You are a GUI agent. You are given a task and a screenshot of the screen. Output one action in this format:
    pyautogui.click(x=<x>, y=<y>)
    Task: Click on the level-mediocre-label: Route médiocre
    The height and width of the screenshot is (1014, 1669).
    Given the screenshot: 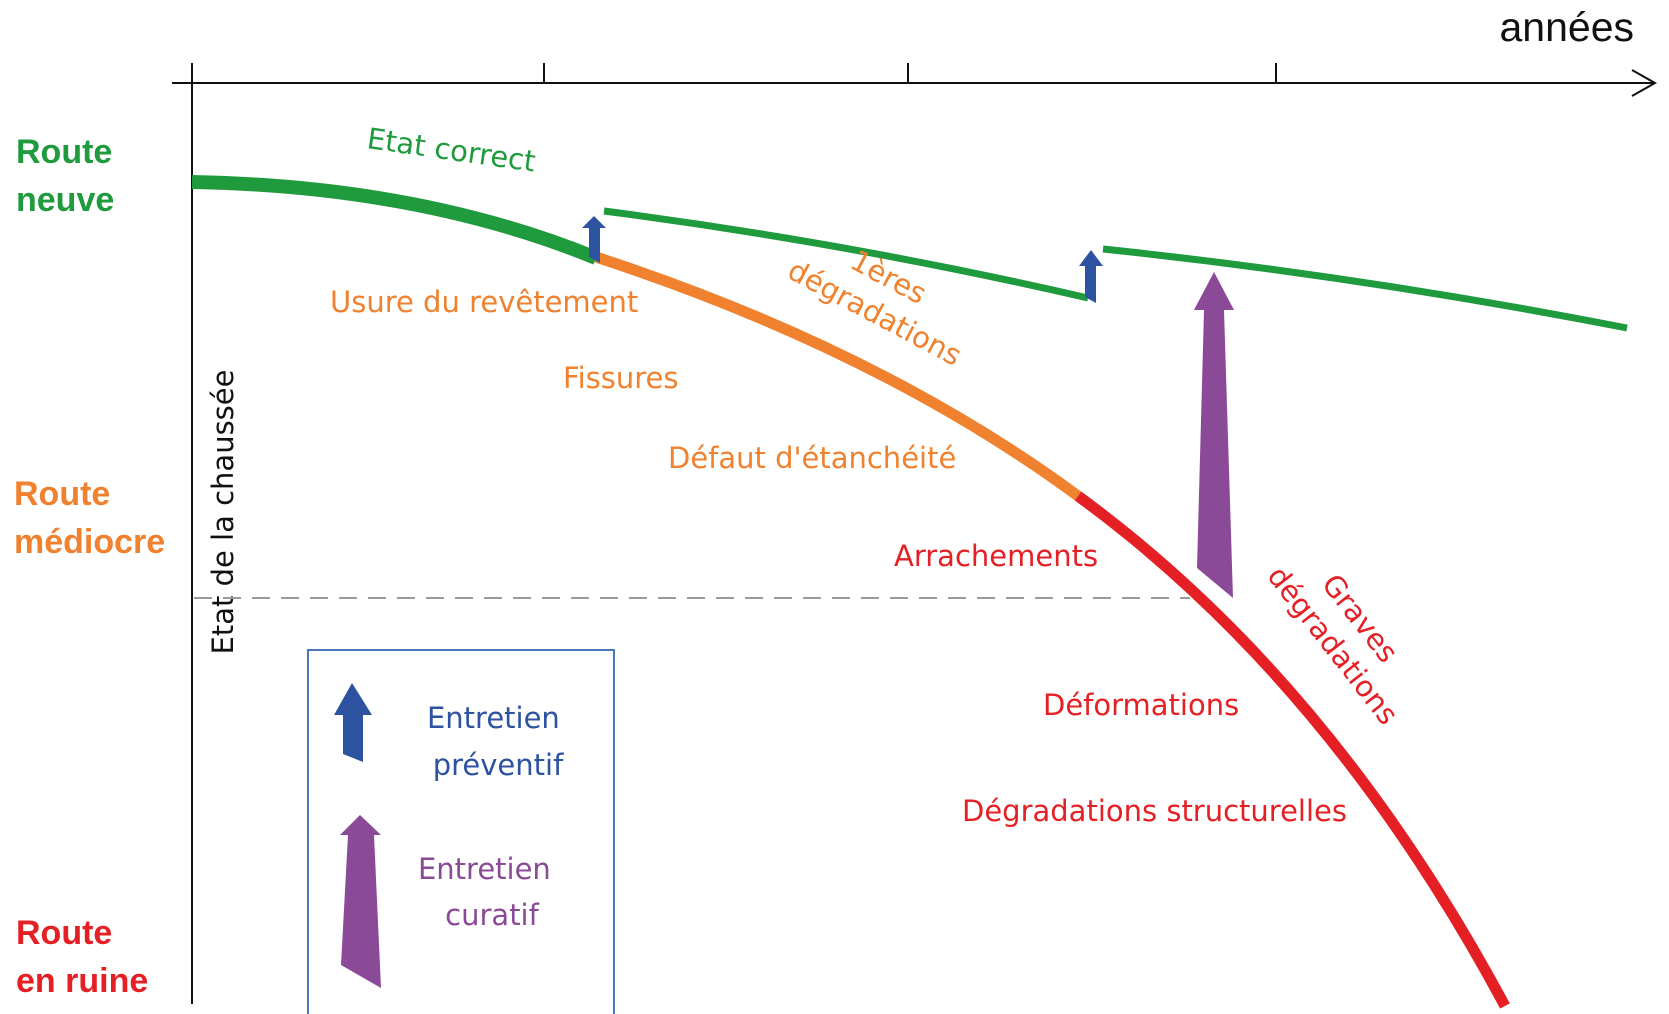 What is the action you would take?
    pyautogui.click(x=89, y=518)
    